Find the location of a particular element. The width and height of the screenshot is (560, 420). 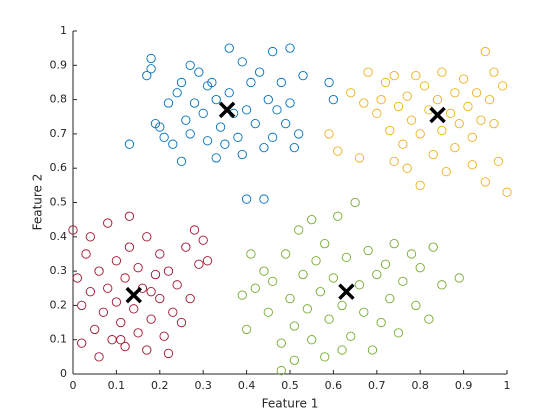

y-tick-label: 0.8 is located at coordinates (59, 99).